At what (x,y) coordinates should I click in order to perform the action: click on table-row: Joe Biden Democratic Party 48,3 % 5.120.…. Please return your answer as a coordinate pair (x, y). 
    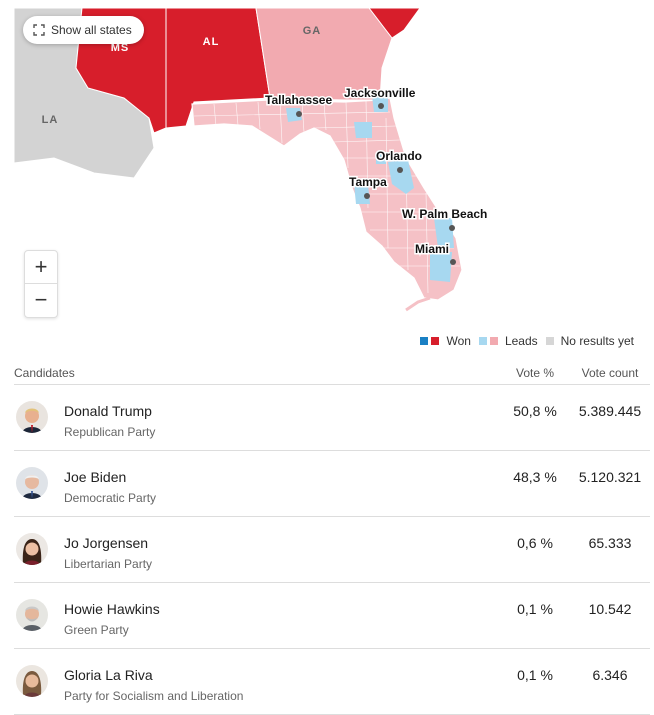
    Looking at the image, I should click on (332, 484).